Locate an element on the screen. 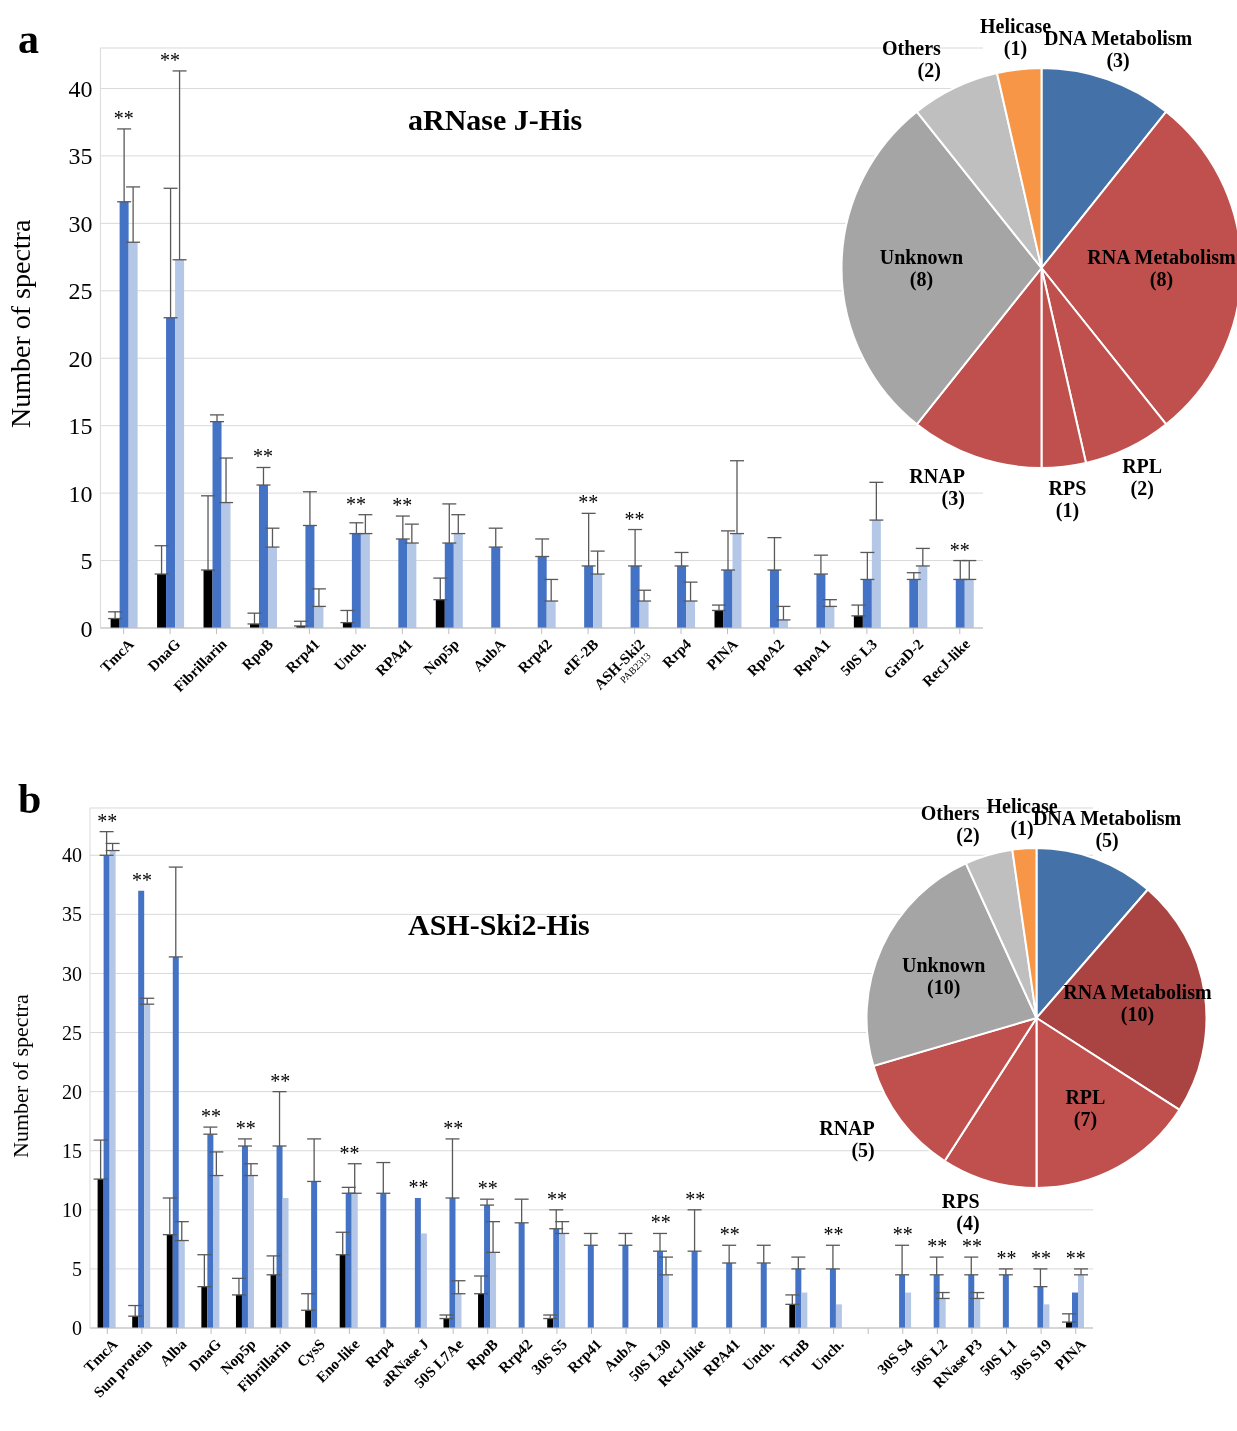 This screenshot has width=1237, height=1431. text: a is located at coordinates (28, 39).